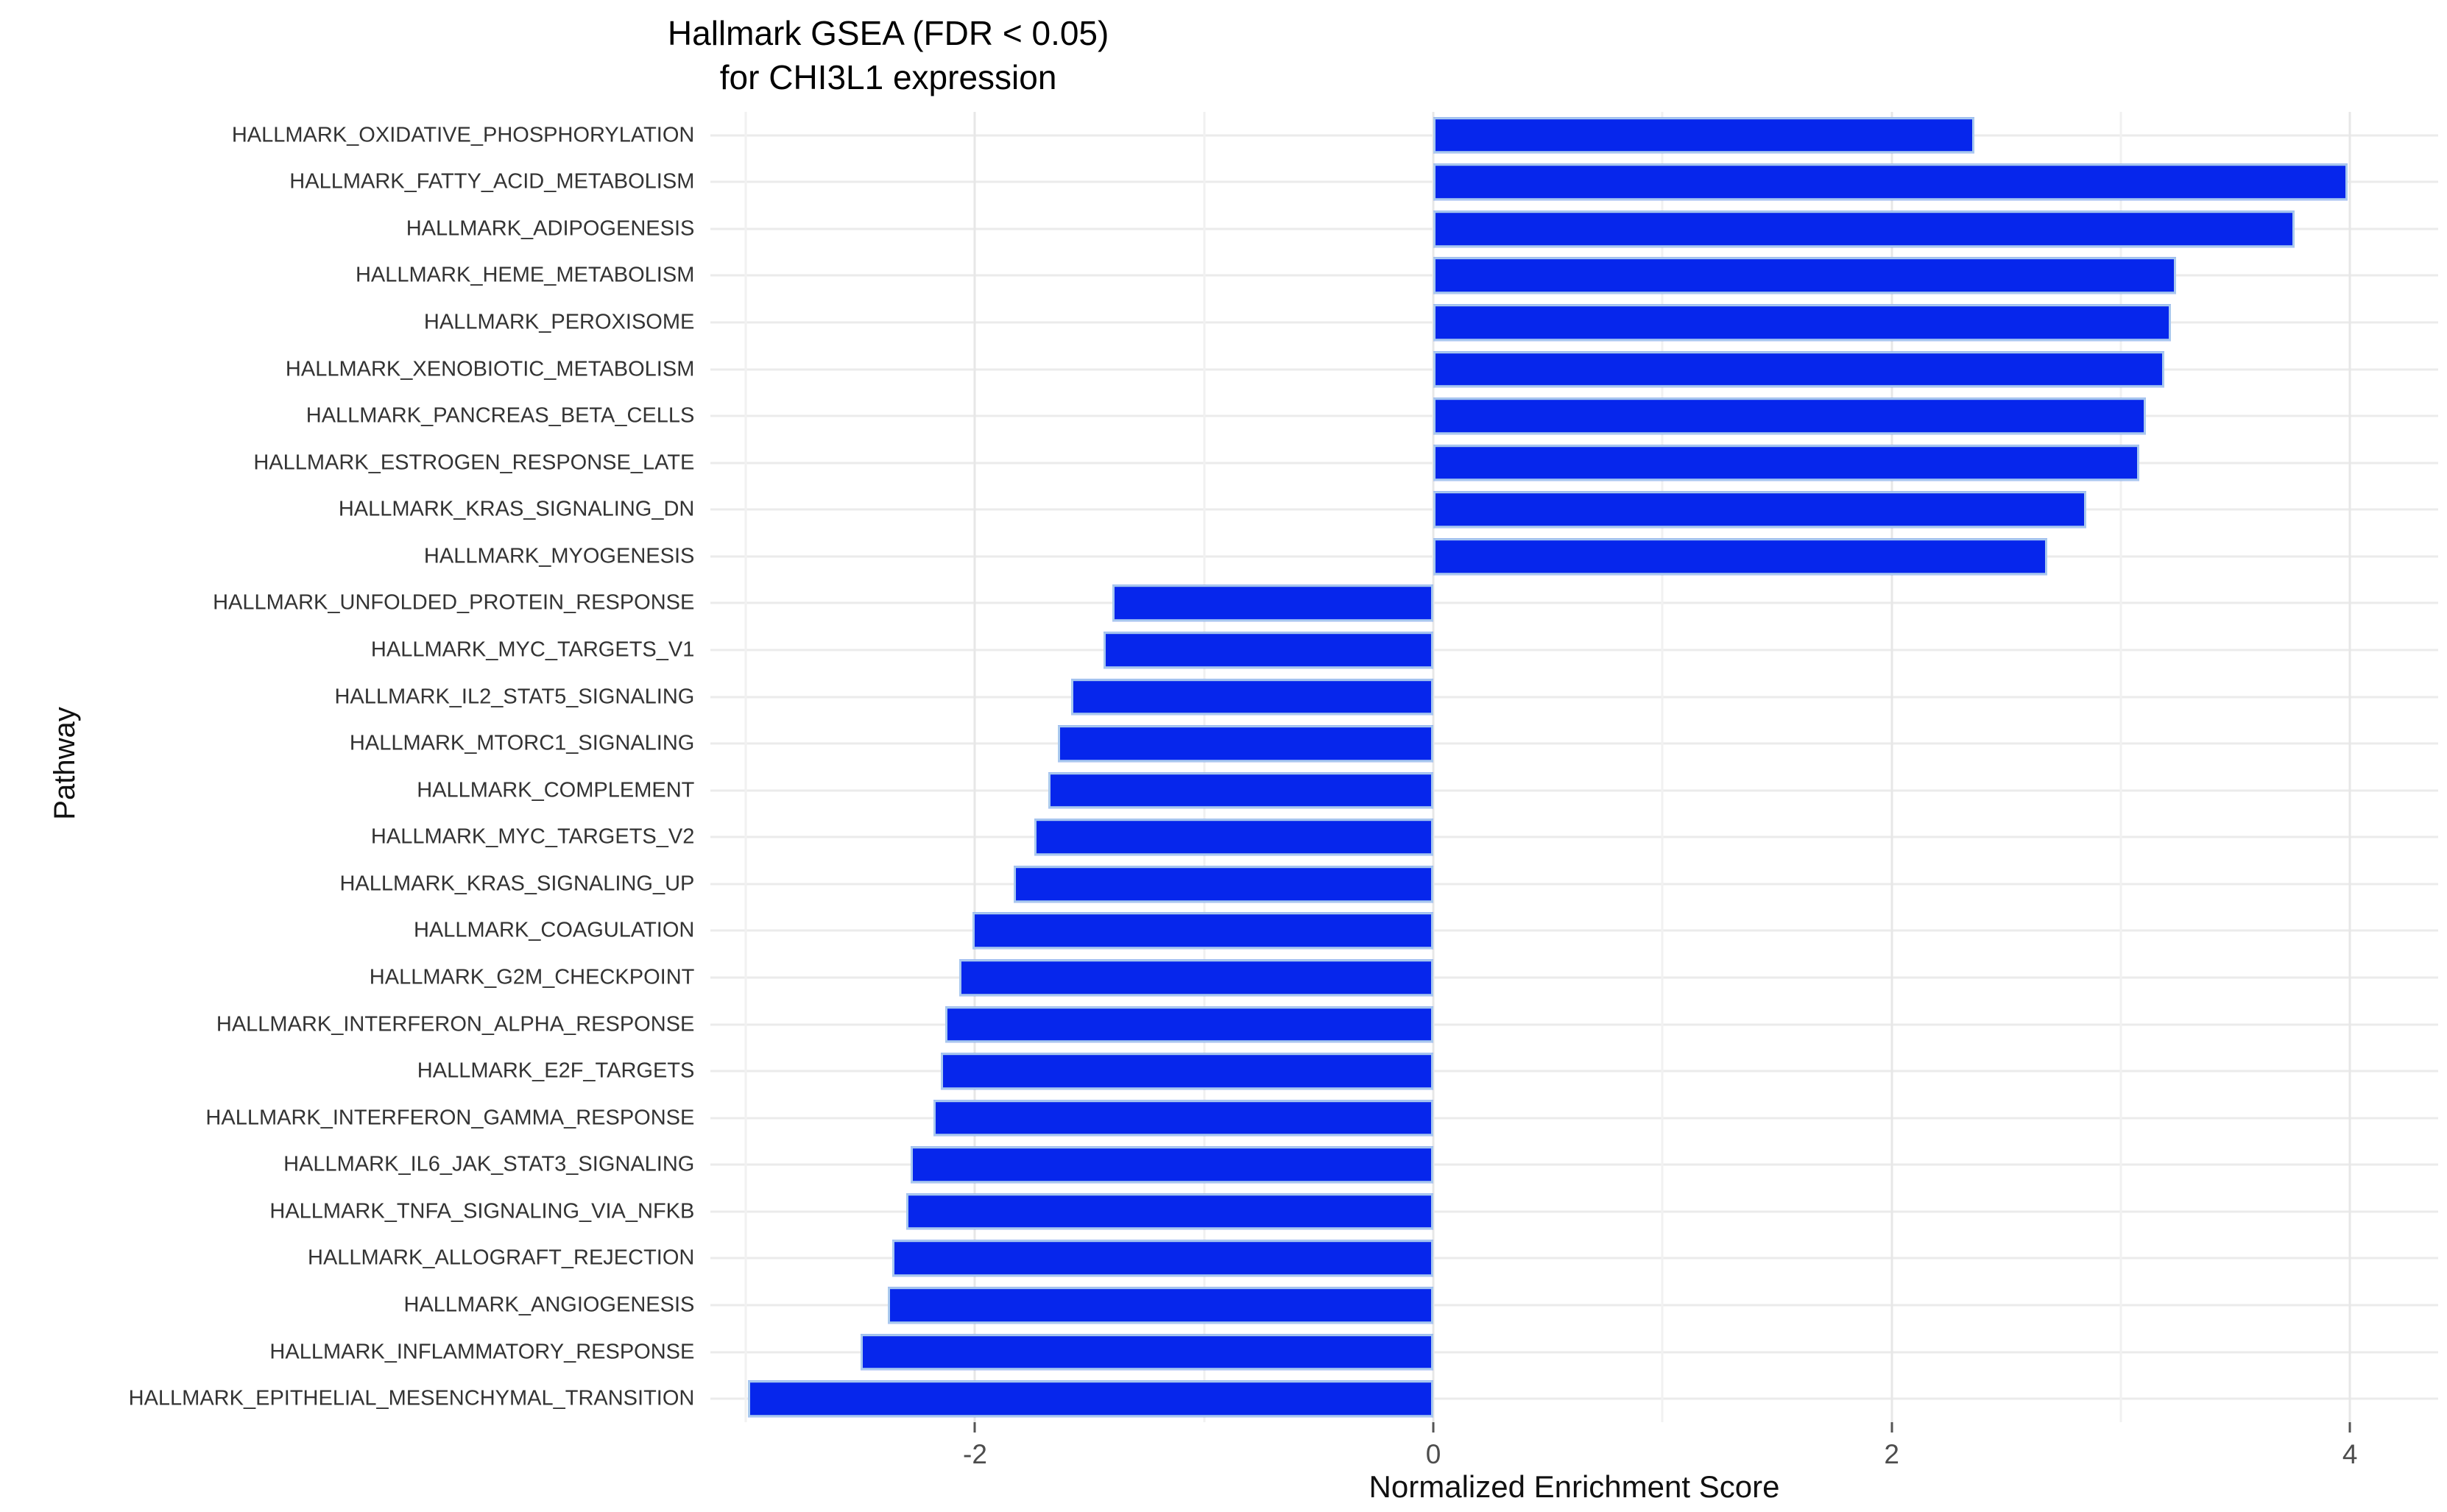  What do you see at coordinates (474, 463) in the screenshot?
I see `y-axis-label: HALLMARK_ESTROGEN_RESPONSE_LATE` at bounding box center [474, 463].